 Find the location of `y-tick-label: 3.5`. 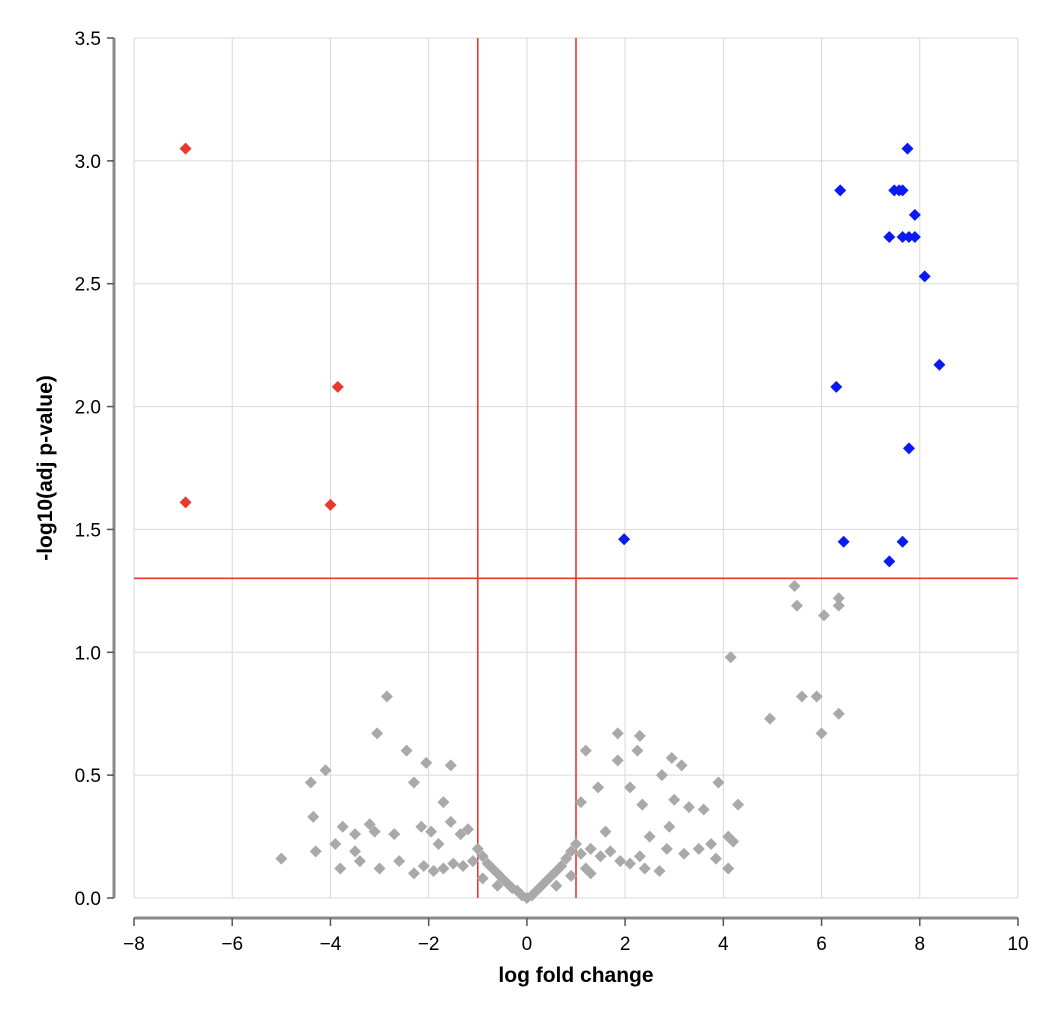

y-tick-label: 3.5 is located at coordinates (88, 39).